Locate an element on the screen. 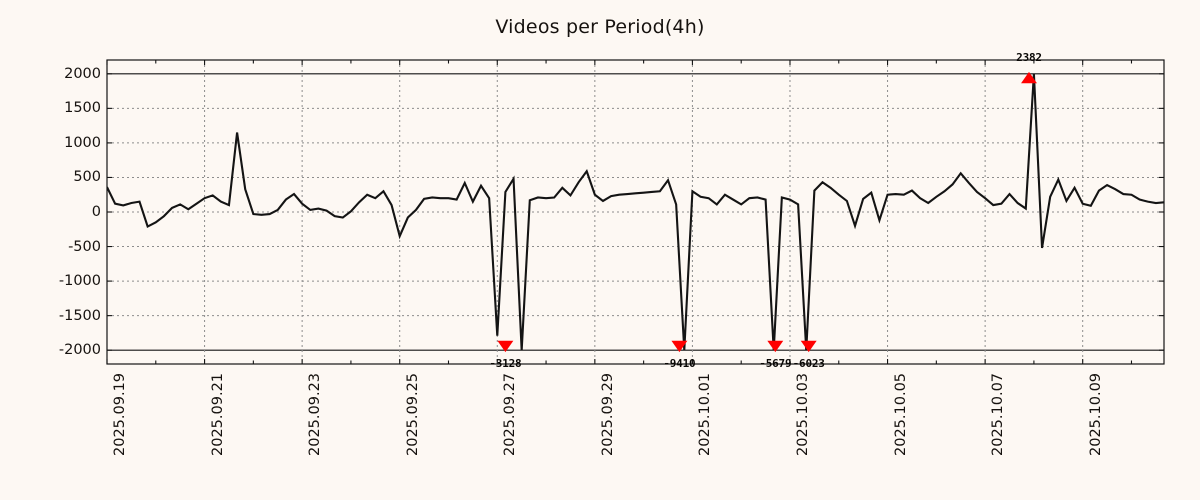 Image resolution: width=1200 pixels, height=500 pixels. y-tick-label: -1000 is located at coordinates (79, 281).